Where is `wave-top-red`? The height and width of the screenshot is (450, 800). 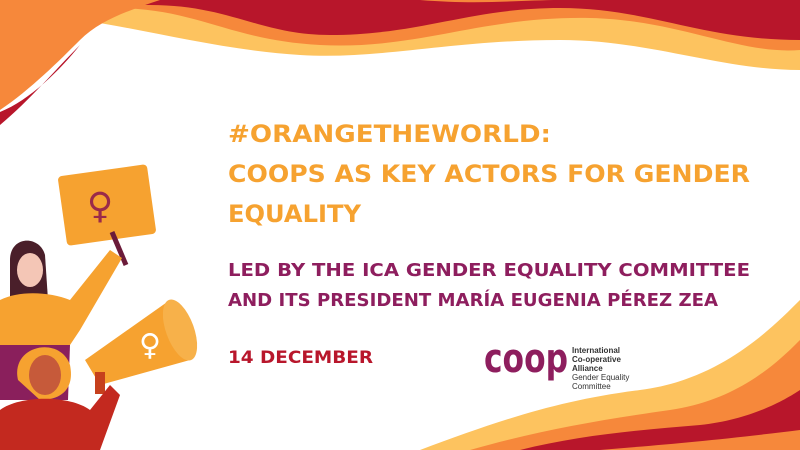 wave-top-red is located at coordinates (400, 20).